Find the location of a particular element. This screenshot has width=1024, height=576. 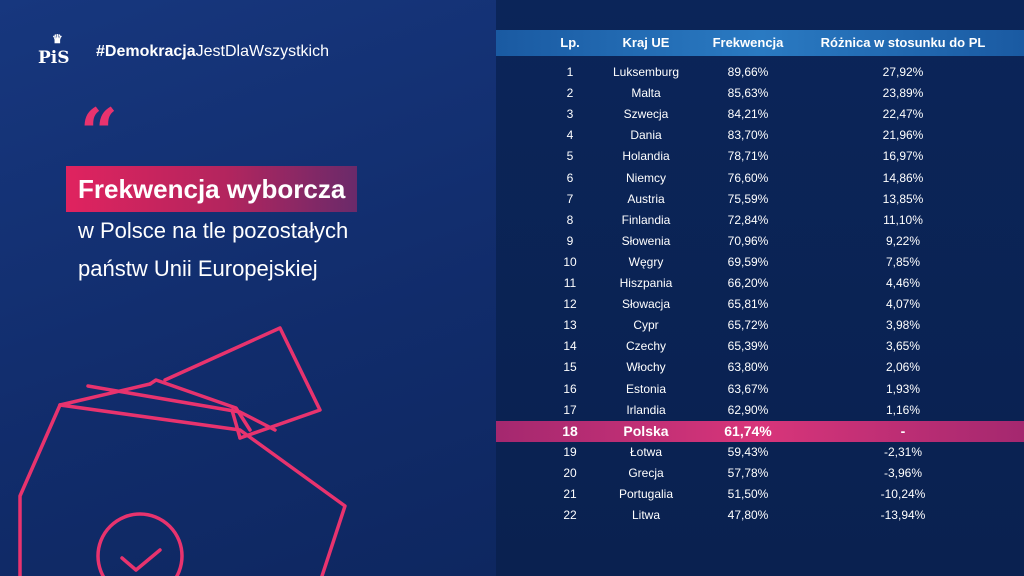

cell-kraj: Austria is located at coordinates (646, 198).